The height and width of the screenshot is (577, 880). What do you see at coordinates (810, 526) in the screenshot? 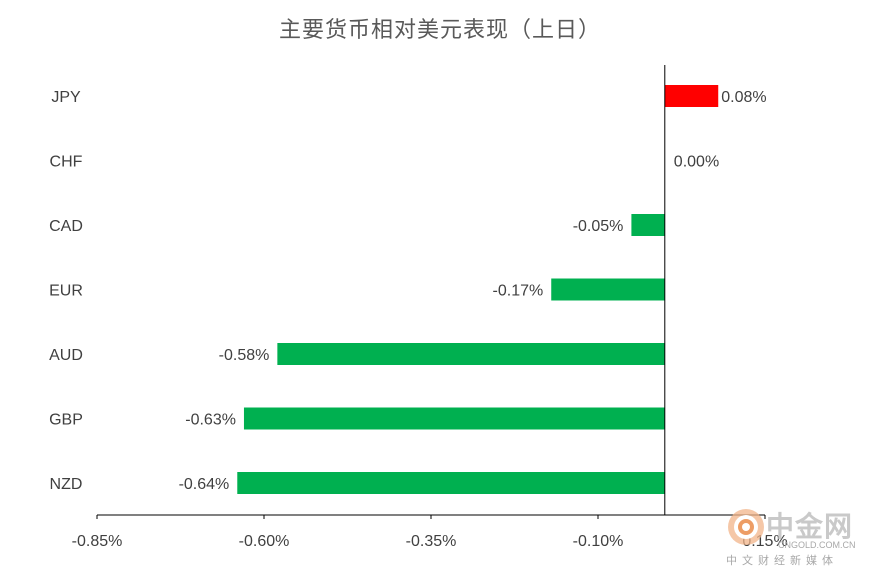
I see `watermark-brand: 中金网` at bounding box center [810, 526].